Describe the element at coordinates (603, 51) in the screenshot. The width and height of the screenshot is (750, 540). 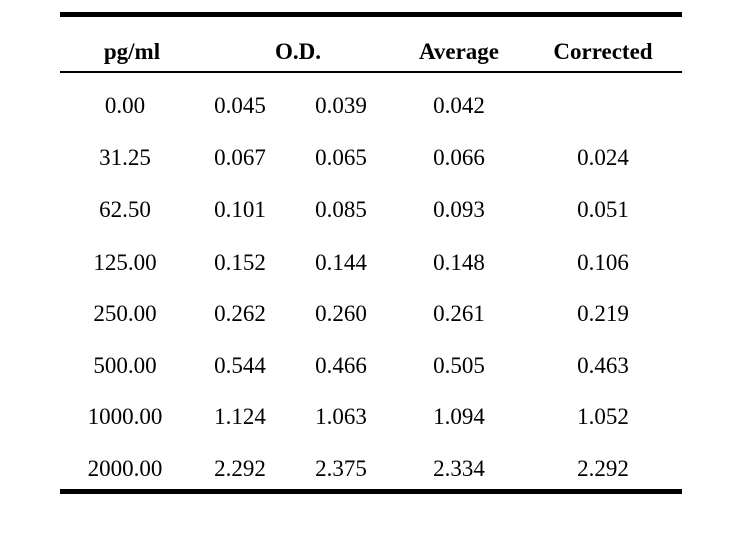
I see `header-corrected: Corrected` at that location.